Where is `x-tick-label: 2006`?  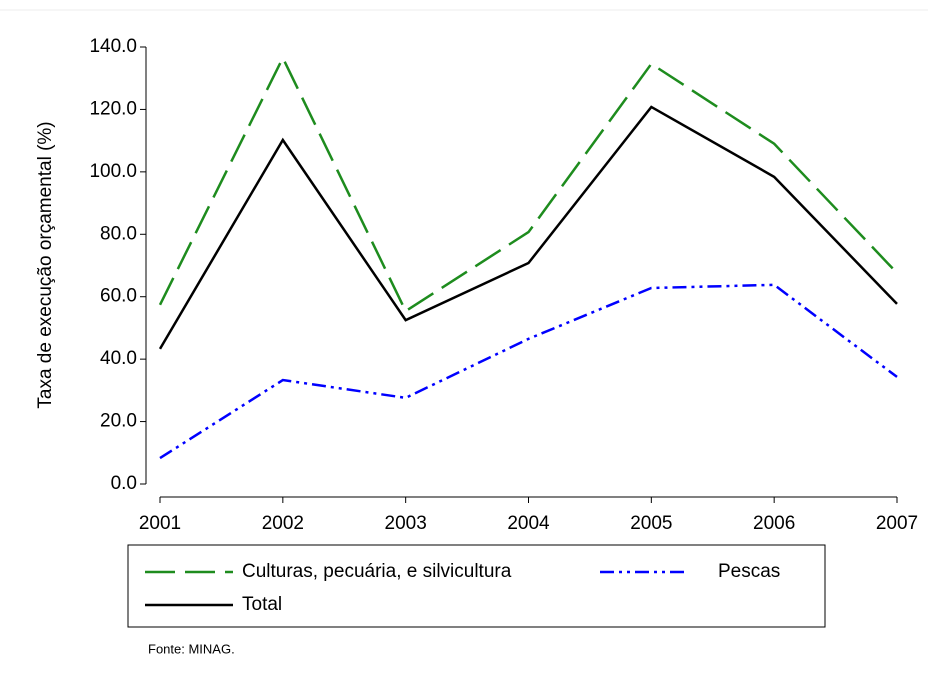
x-tick-label: 2006 is located at coordinates (774, 523).